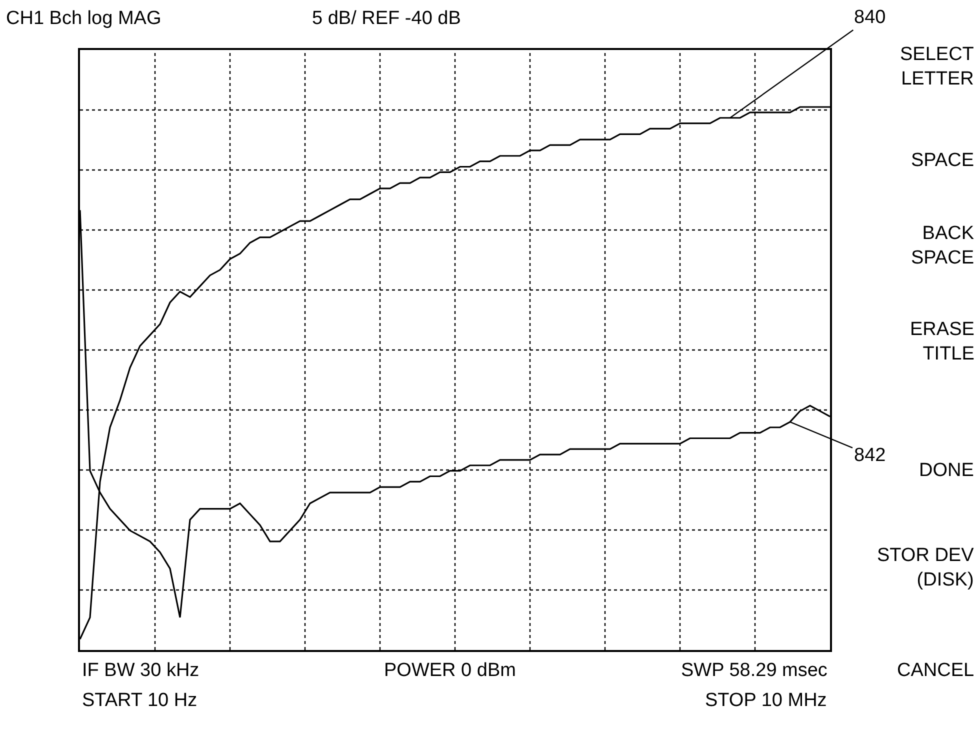 The height and width of the screenshot is (734, 980). Describe the element at coordinates (942, 246) in the screenshot. I see `text: BACK SPACE` at that location.